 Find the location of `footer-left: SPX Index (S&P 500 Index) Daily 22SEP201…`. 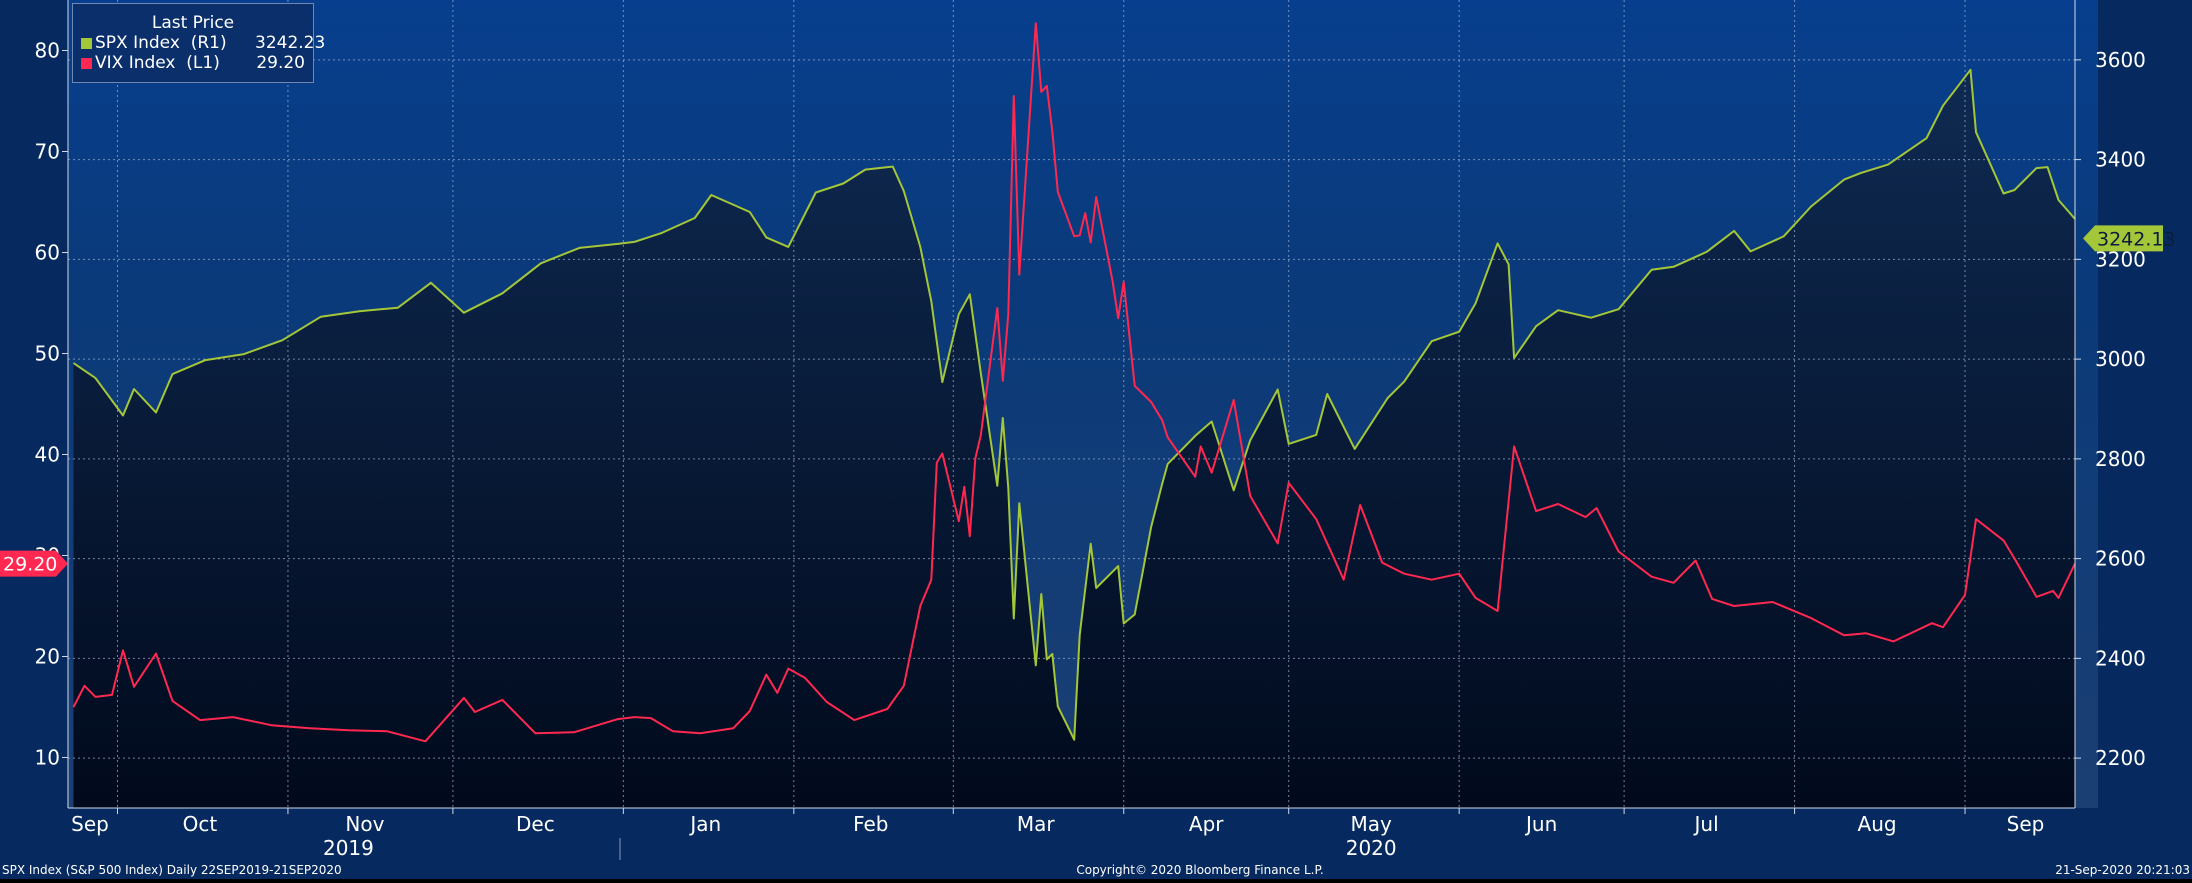

footer-left: SPX Index (S&P 500 Index) Daily 22SEP201… is located at coordinates (172, 870).